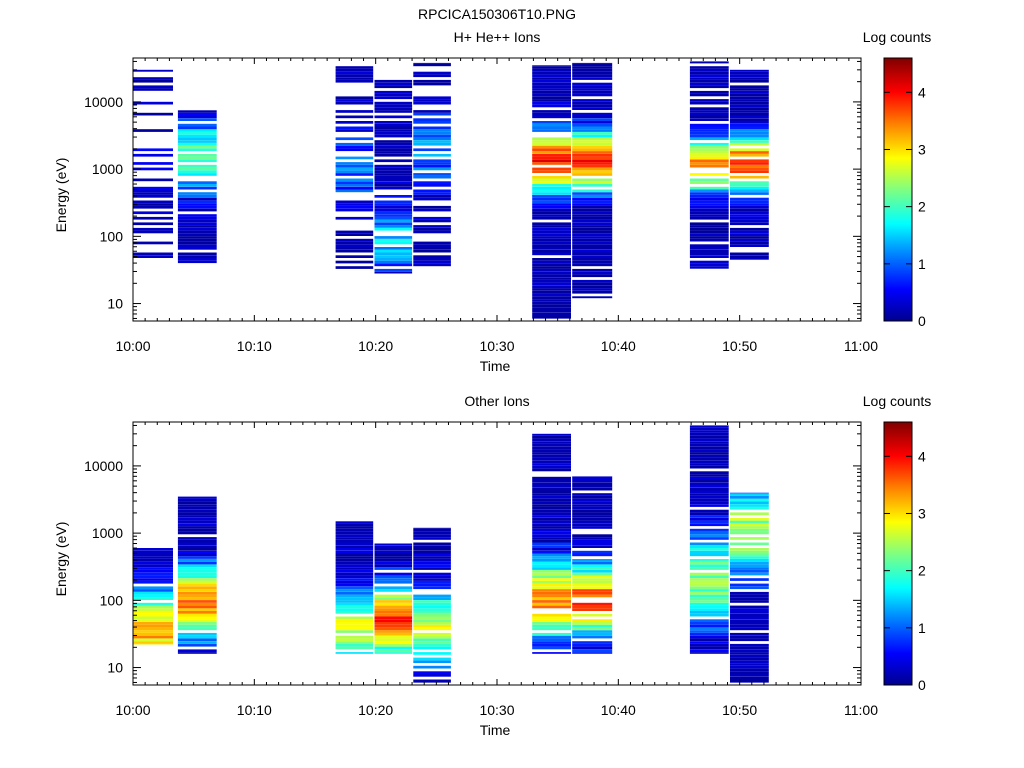 This screenshot has height=768, width=1024. What do you see at coordinates (107, 169) in the screenshot?
I see `y-tick-label: 1000` at bounding box center [107, 169].